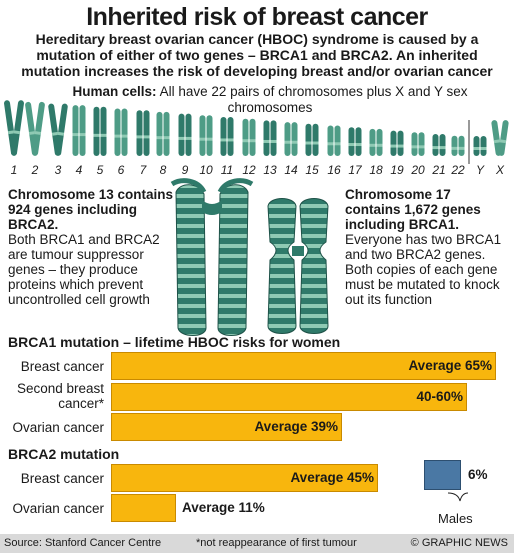  Describe the element at coordinates (459, 543) in the screenshot. I see `footer-credit: © GRAPHIC NEWS` at that location.